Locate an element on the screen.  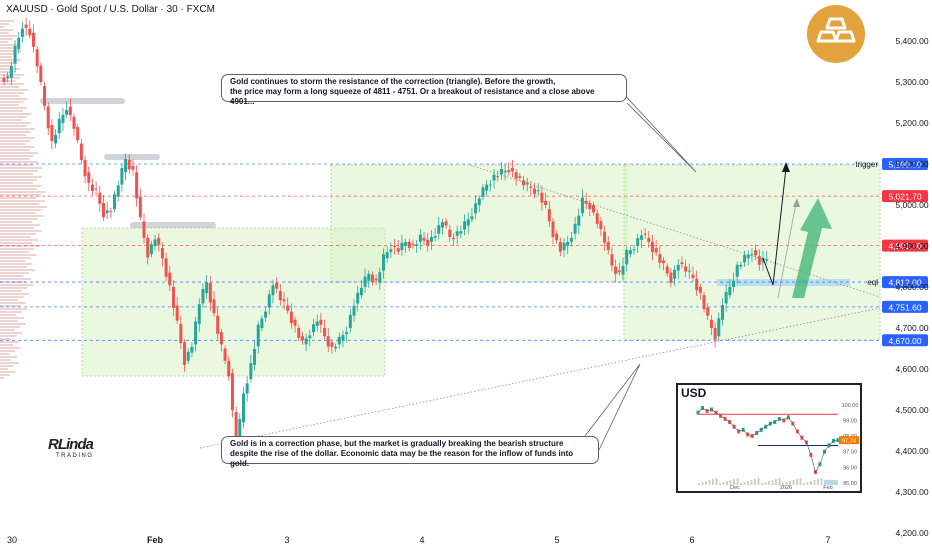
y-tick-label: 4,800.00 is located at coordinates (911, 287).